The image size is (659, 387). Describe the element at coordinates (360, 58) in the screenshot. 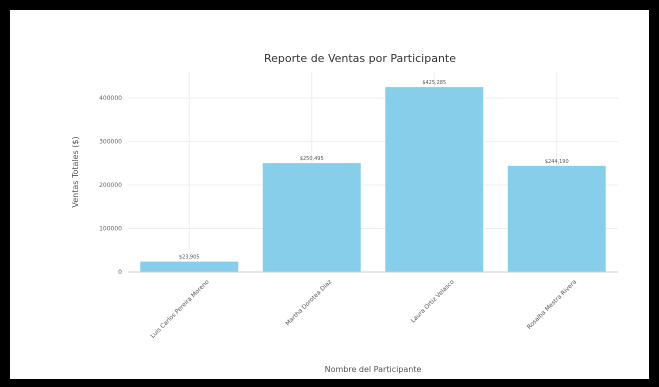

I see `chart-title: Reporte de Ventas por Participante` at that location.